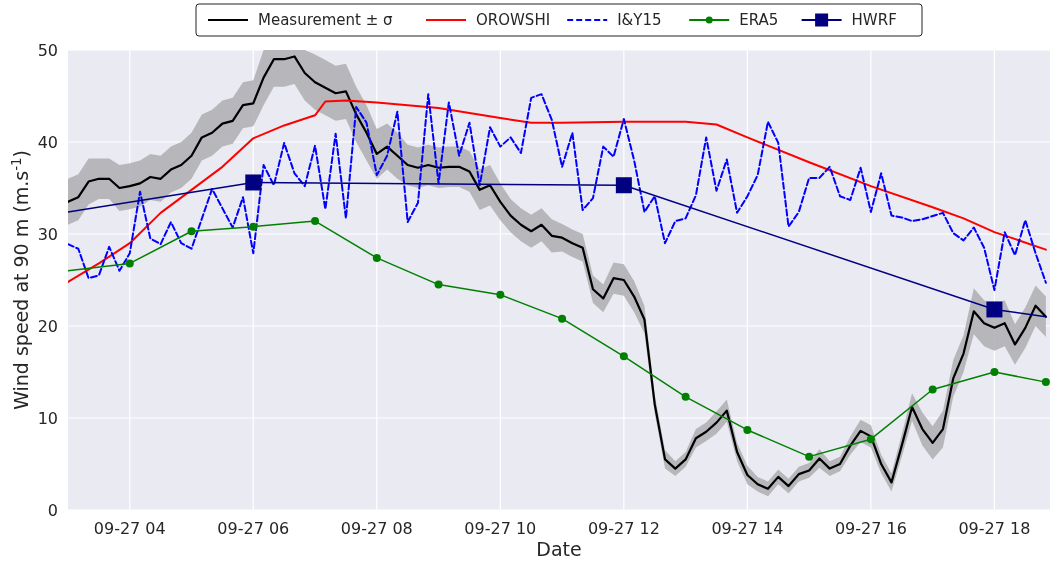 This screenshot has height=563, width=1050. What do you see at coordinates (639, 20) in the screenshot?
I see `legend-label: I&Y15` at bounding box center [639, 20].